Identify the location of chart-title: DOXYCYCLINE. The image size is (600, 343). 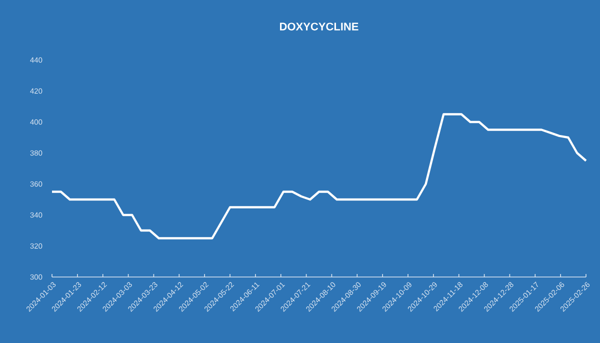
(319, 26).